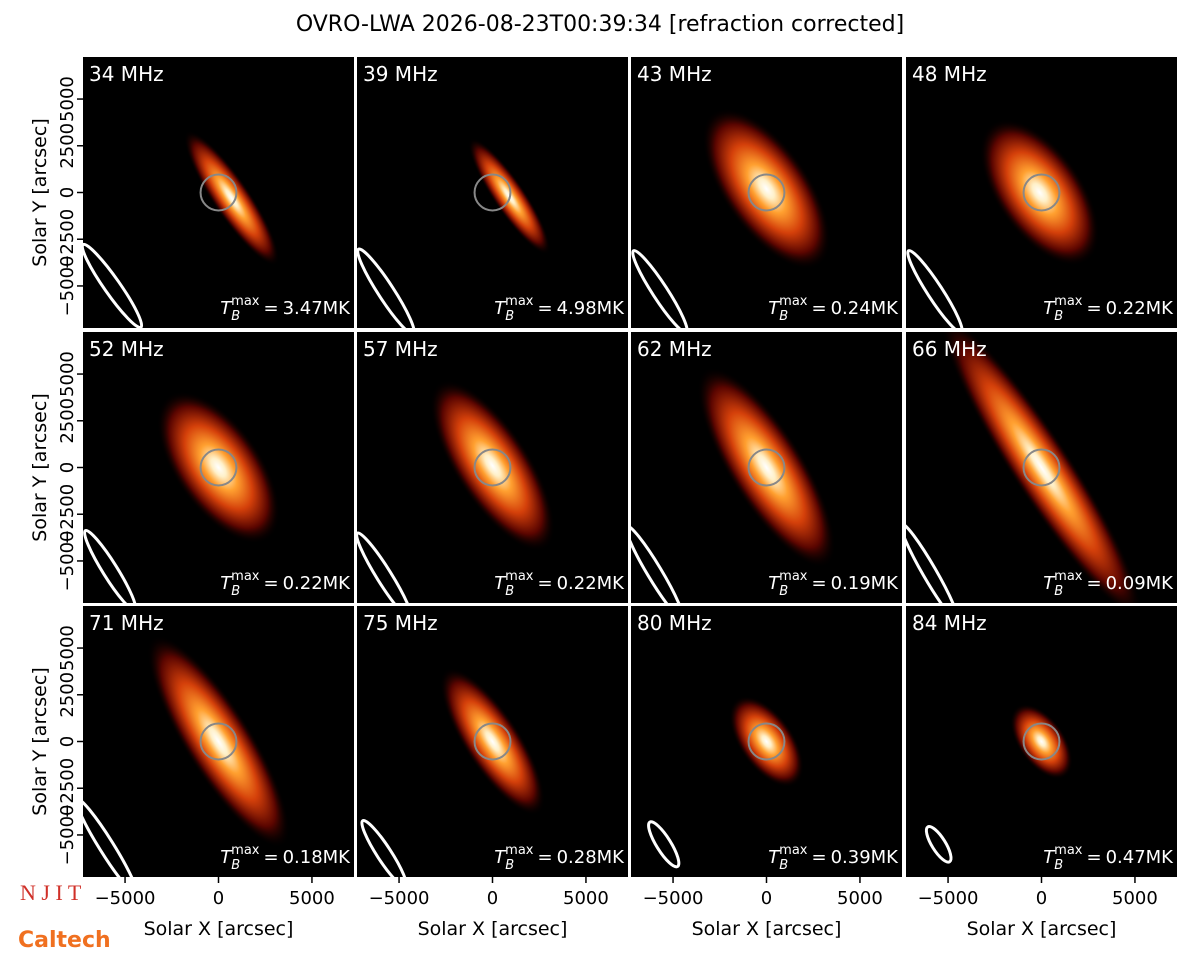 This screenshot has height=979, width=1200. I want to click on tb-max-label: TBmax = 4.98MK, so click(559, 309).